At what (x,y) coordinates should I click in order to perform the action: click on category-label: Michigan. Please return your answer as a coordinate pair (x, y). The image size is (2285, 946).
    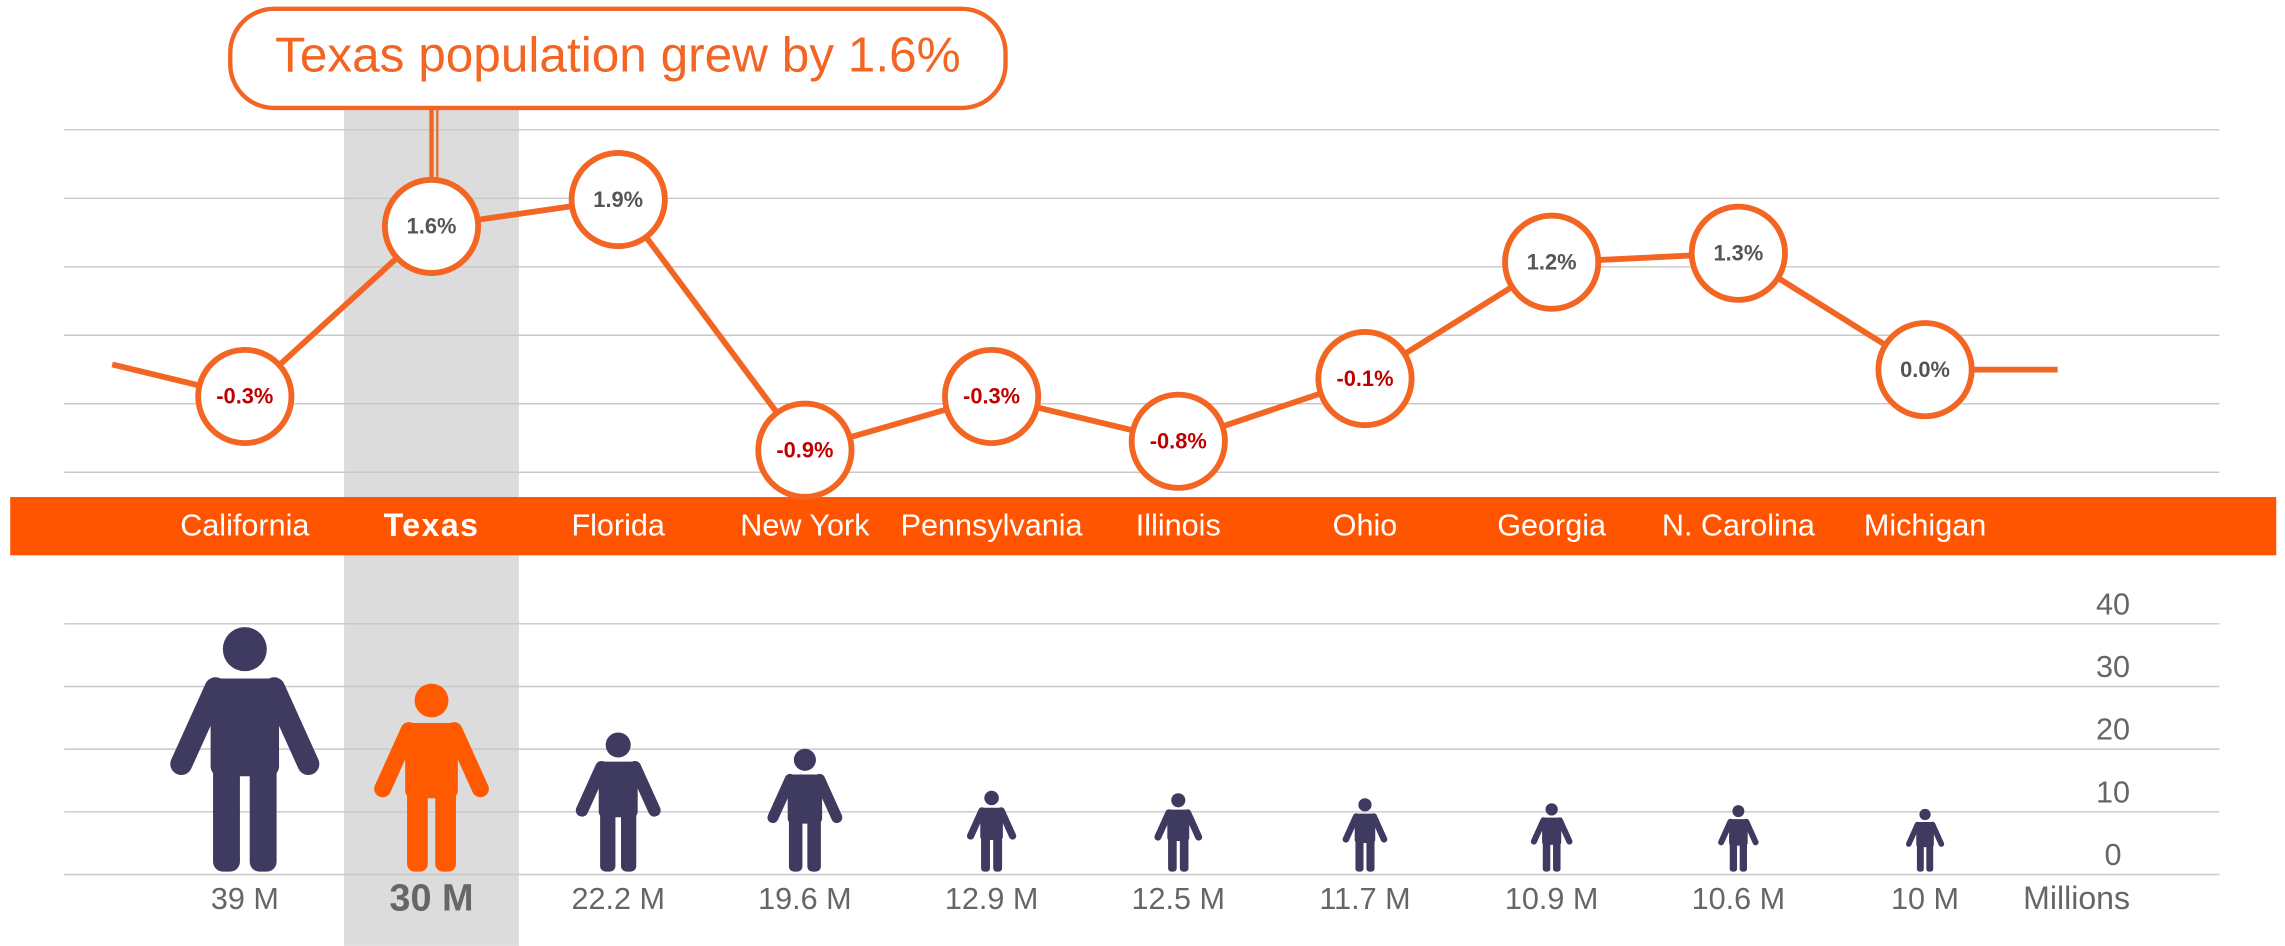
    Looking at the image, I should click on (1925, 526).